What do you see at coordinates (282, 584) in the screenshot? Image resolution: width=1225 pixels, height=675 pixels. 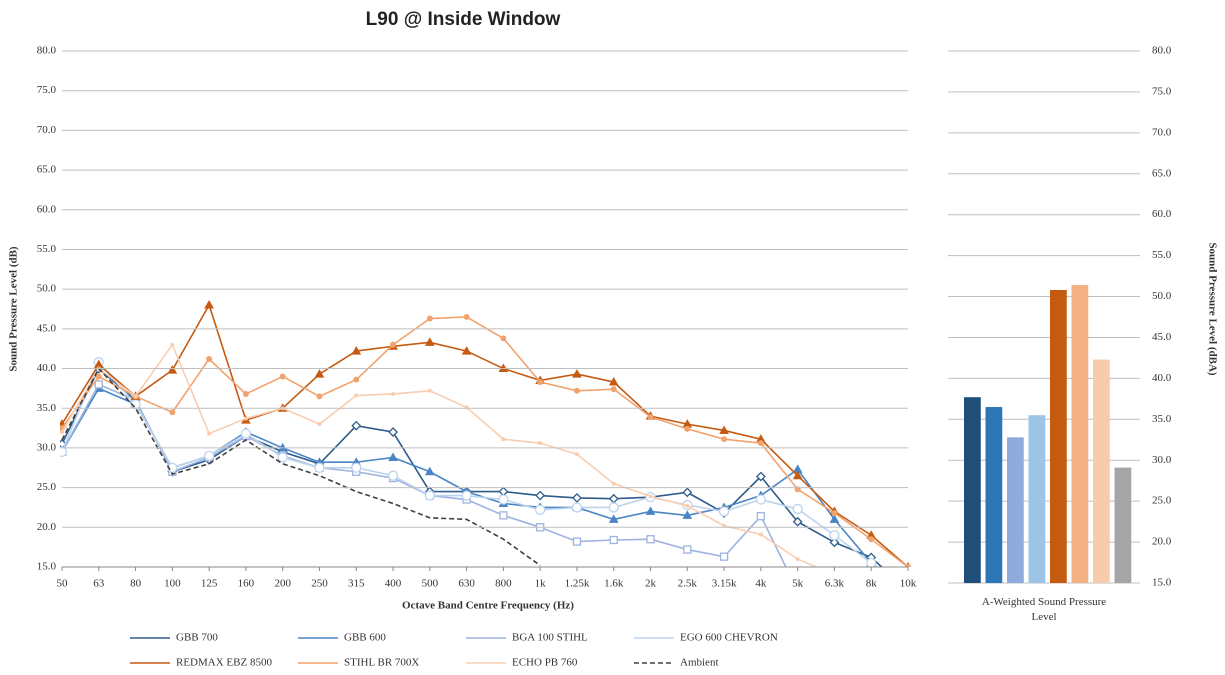 I see `x-tick-label: 200` at bounding box center [282, 584].